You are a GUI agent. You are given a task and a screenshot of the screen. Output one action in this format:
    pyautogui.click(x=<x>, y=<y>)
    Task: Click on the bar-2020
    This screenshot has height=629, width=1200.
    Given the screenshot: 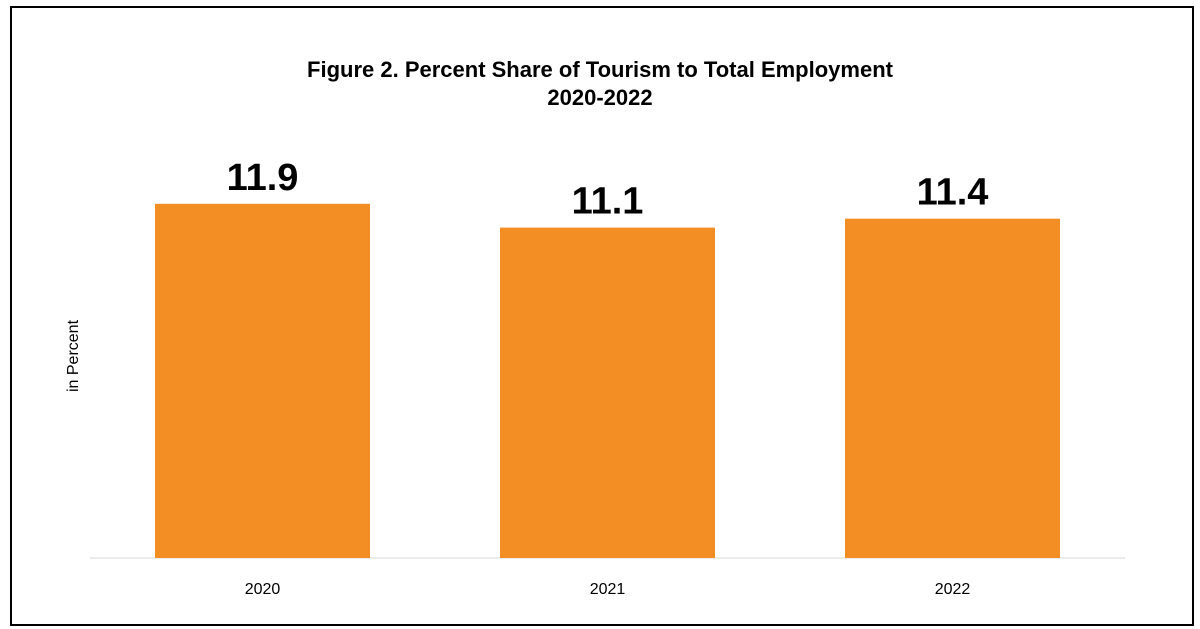 What is the action you would take?
    pyautogui.click(x=262, y=381)
    